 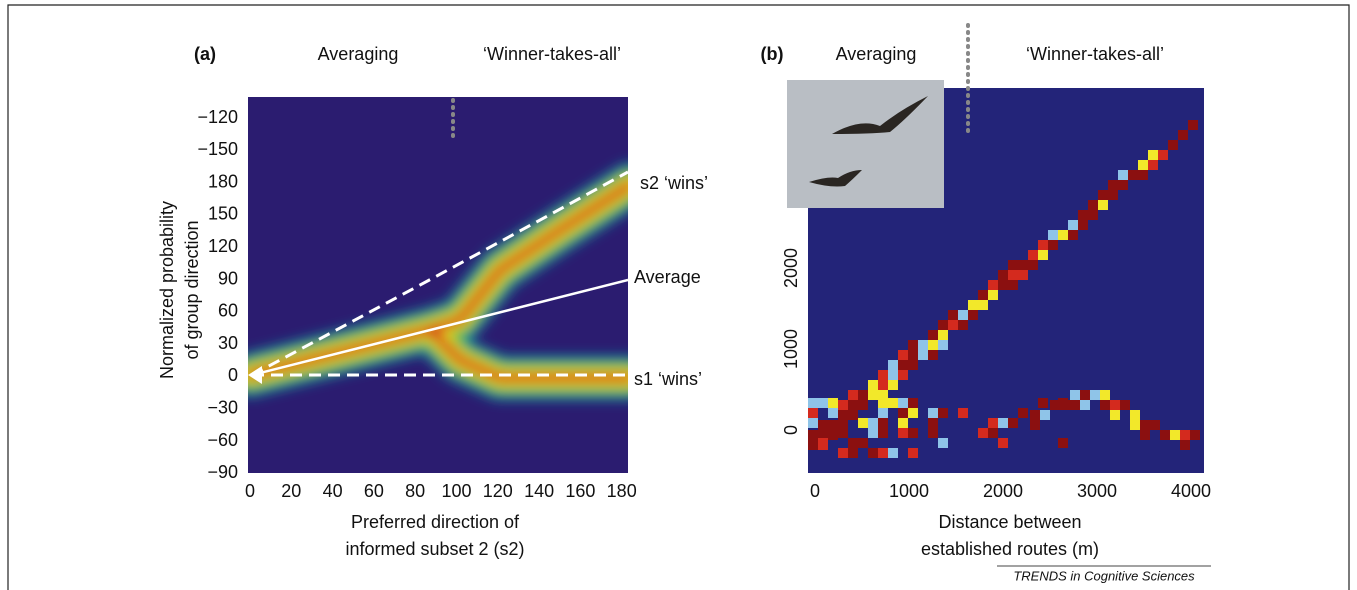 I want to click on x-tick-label: 80, so click(x=415, y=491).